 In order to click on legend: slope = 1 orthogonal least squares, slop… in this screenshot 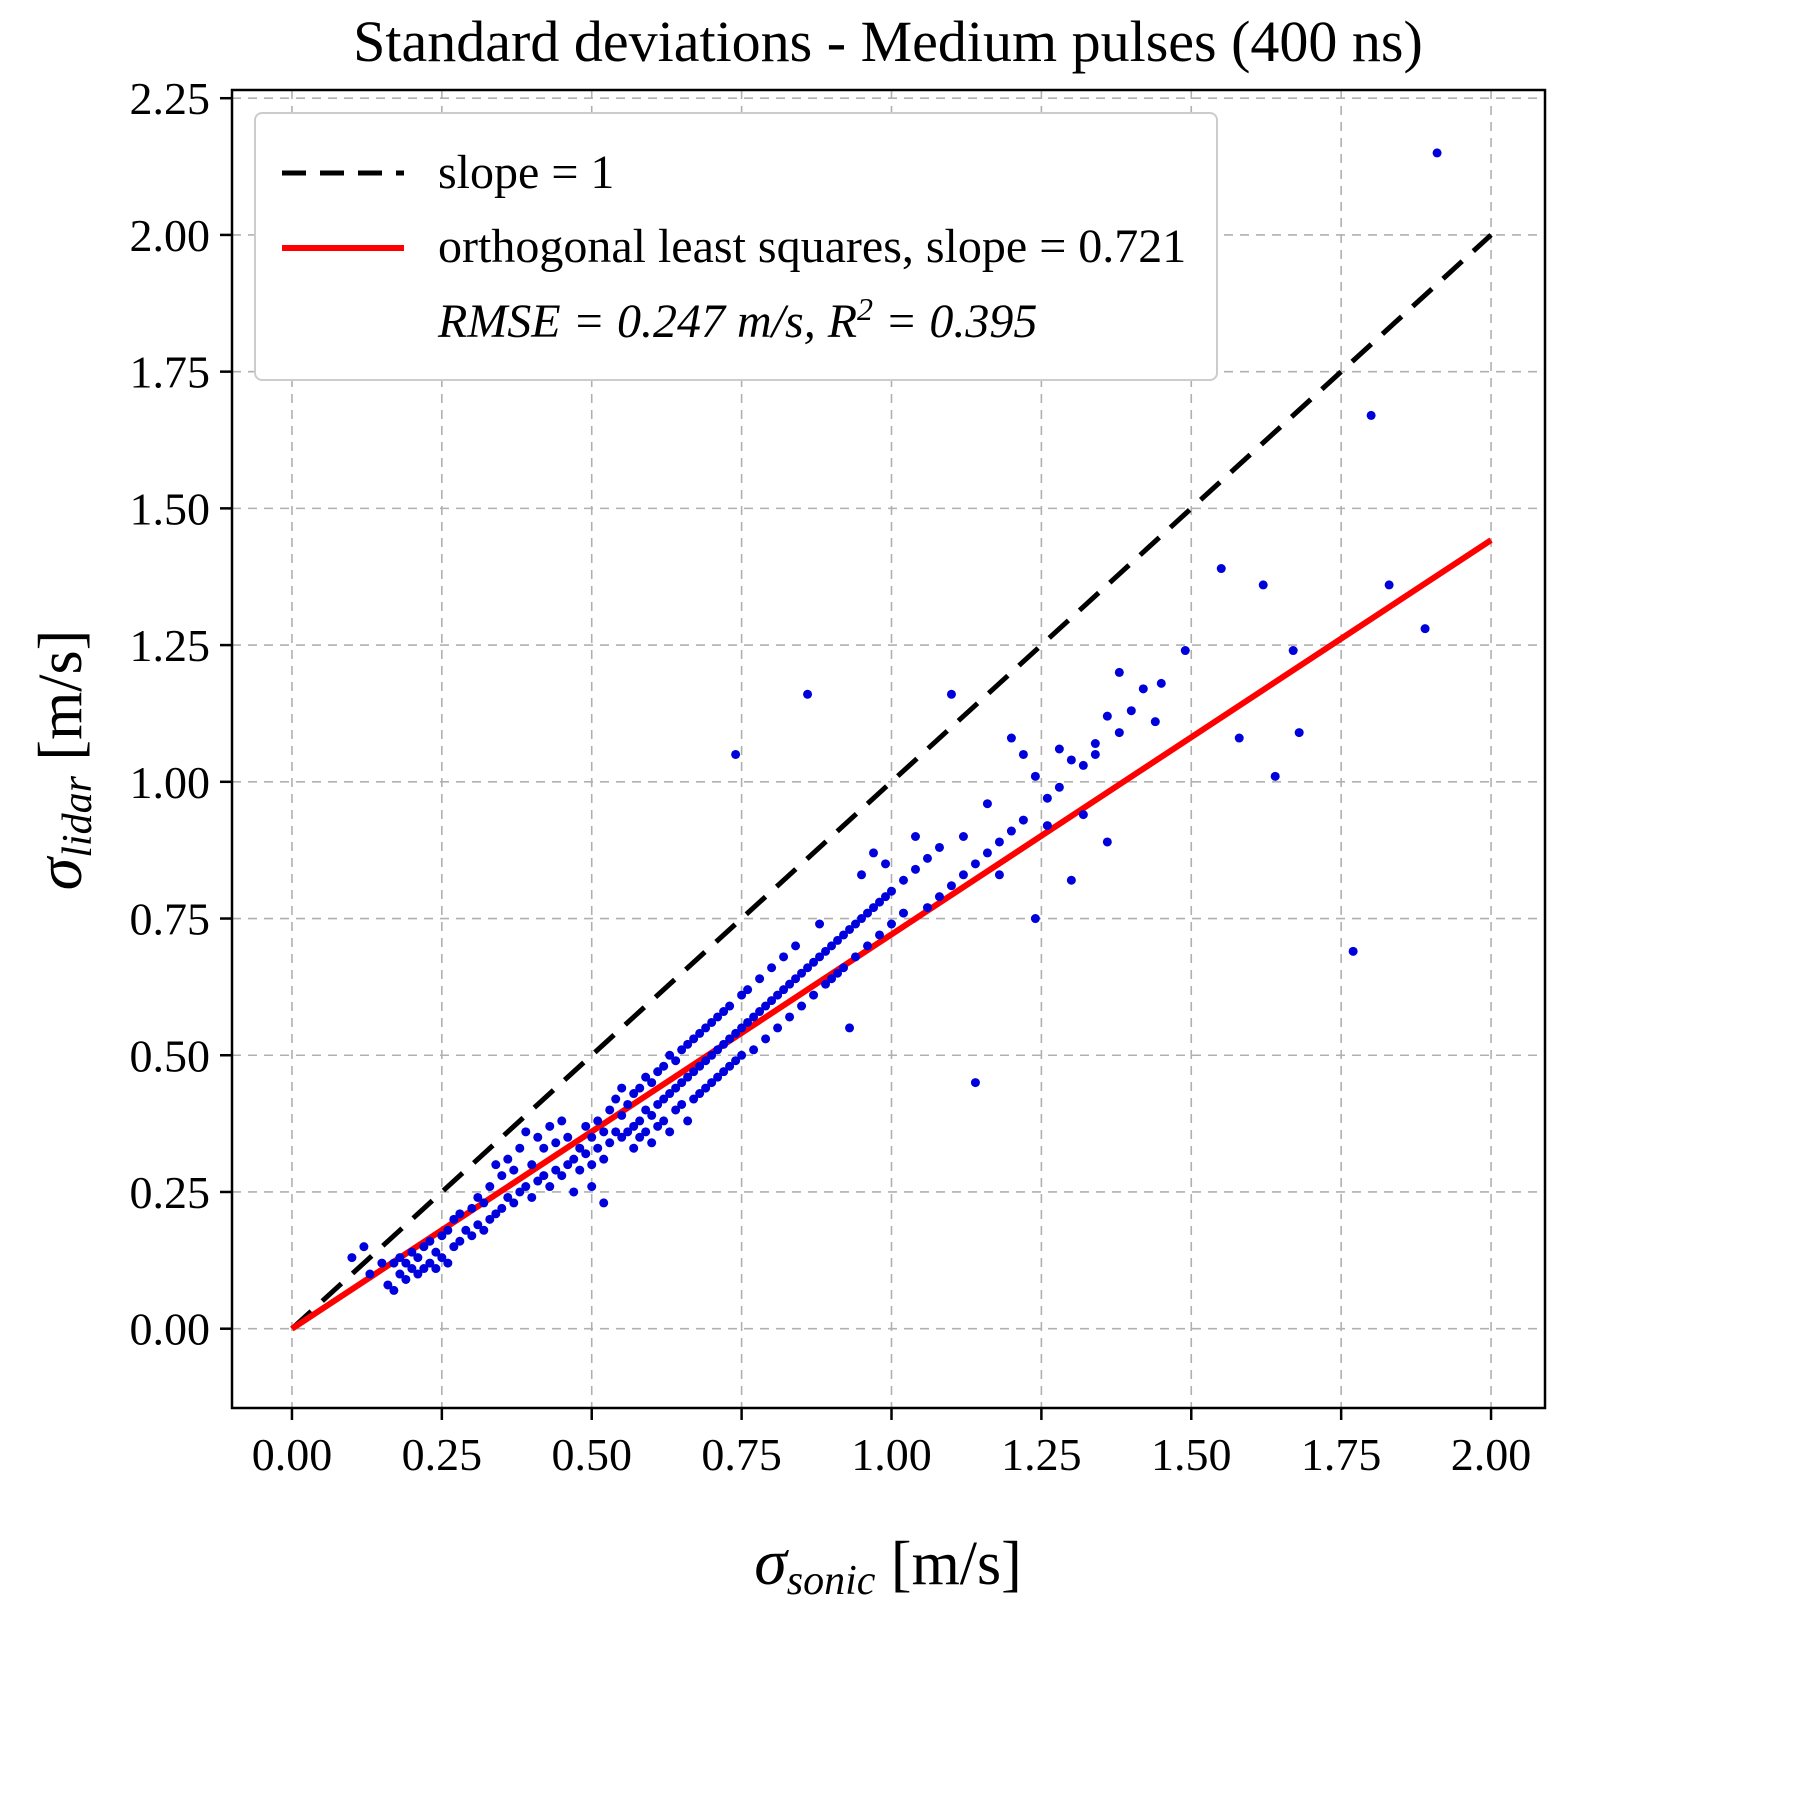, I will do `click(736, 247)`.